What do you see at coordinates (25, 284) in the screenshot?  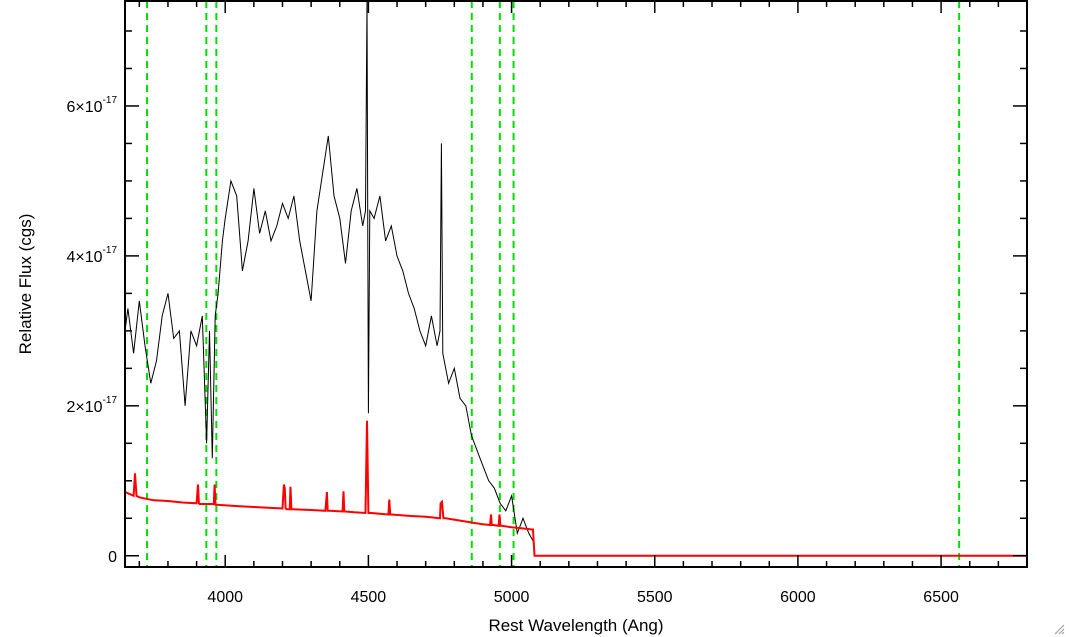 I see `y-axis-title: Relative Flux (cgs)` at bounding box center [25, 284].